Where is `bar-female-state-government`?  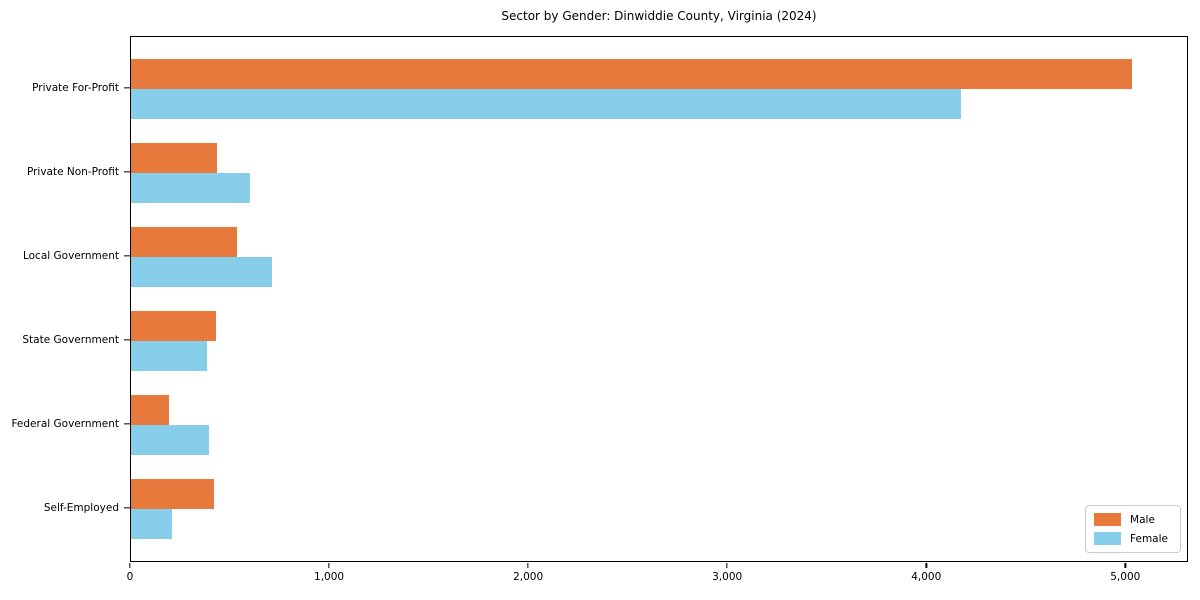
bar-female-state-government is located at coordinates (169, 356).